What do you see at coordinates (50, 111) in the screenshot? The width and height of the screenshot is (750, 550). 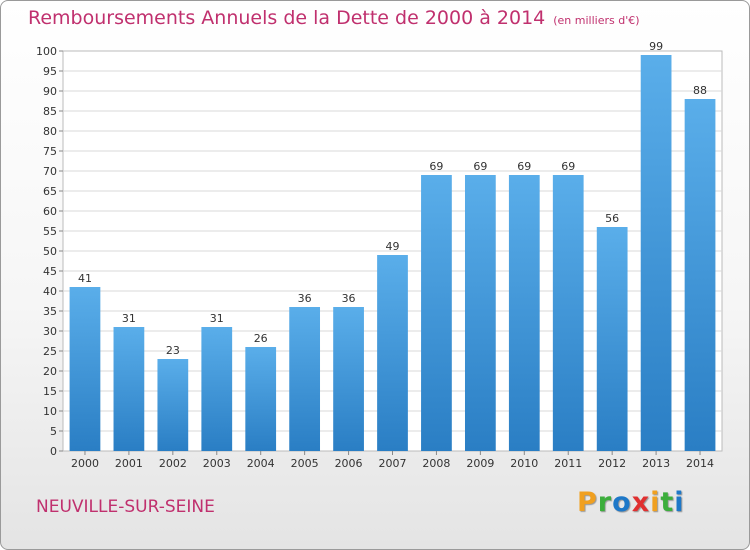 I see `y-tick-label: 85` at bounding box center [50, 111].